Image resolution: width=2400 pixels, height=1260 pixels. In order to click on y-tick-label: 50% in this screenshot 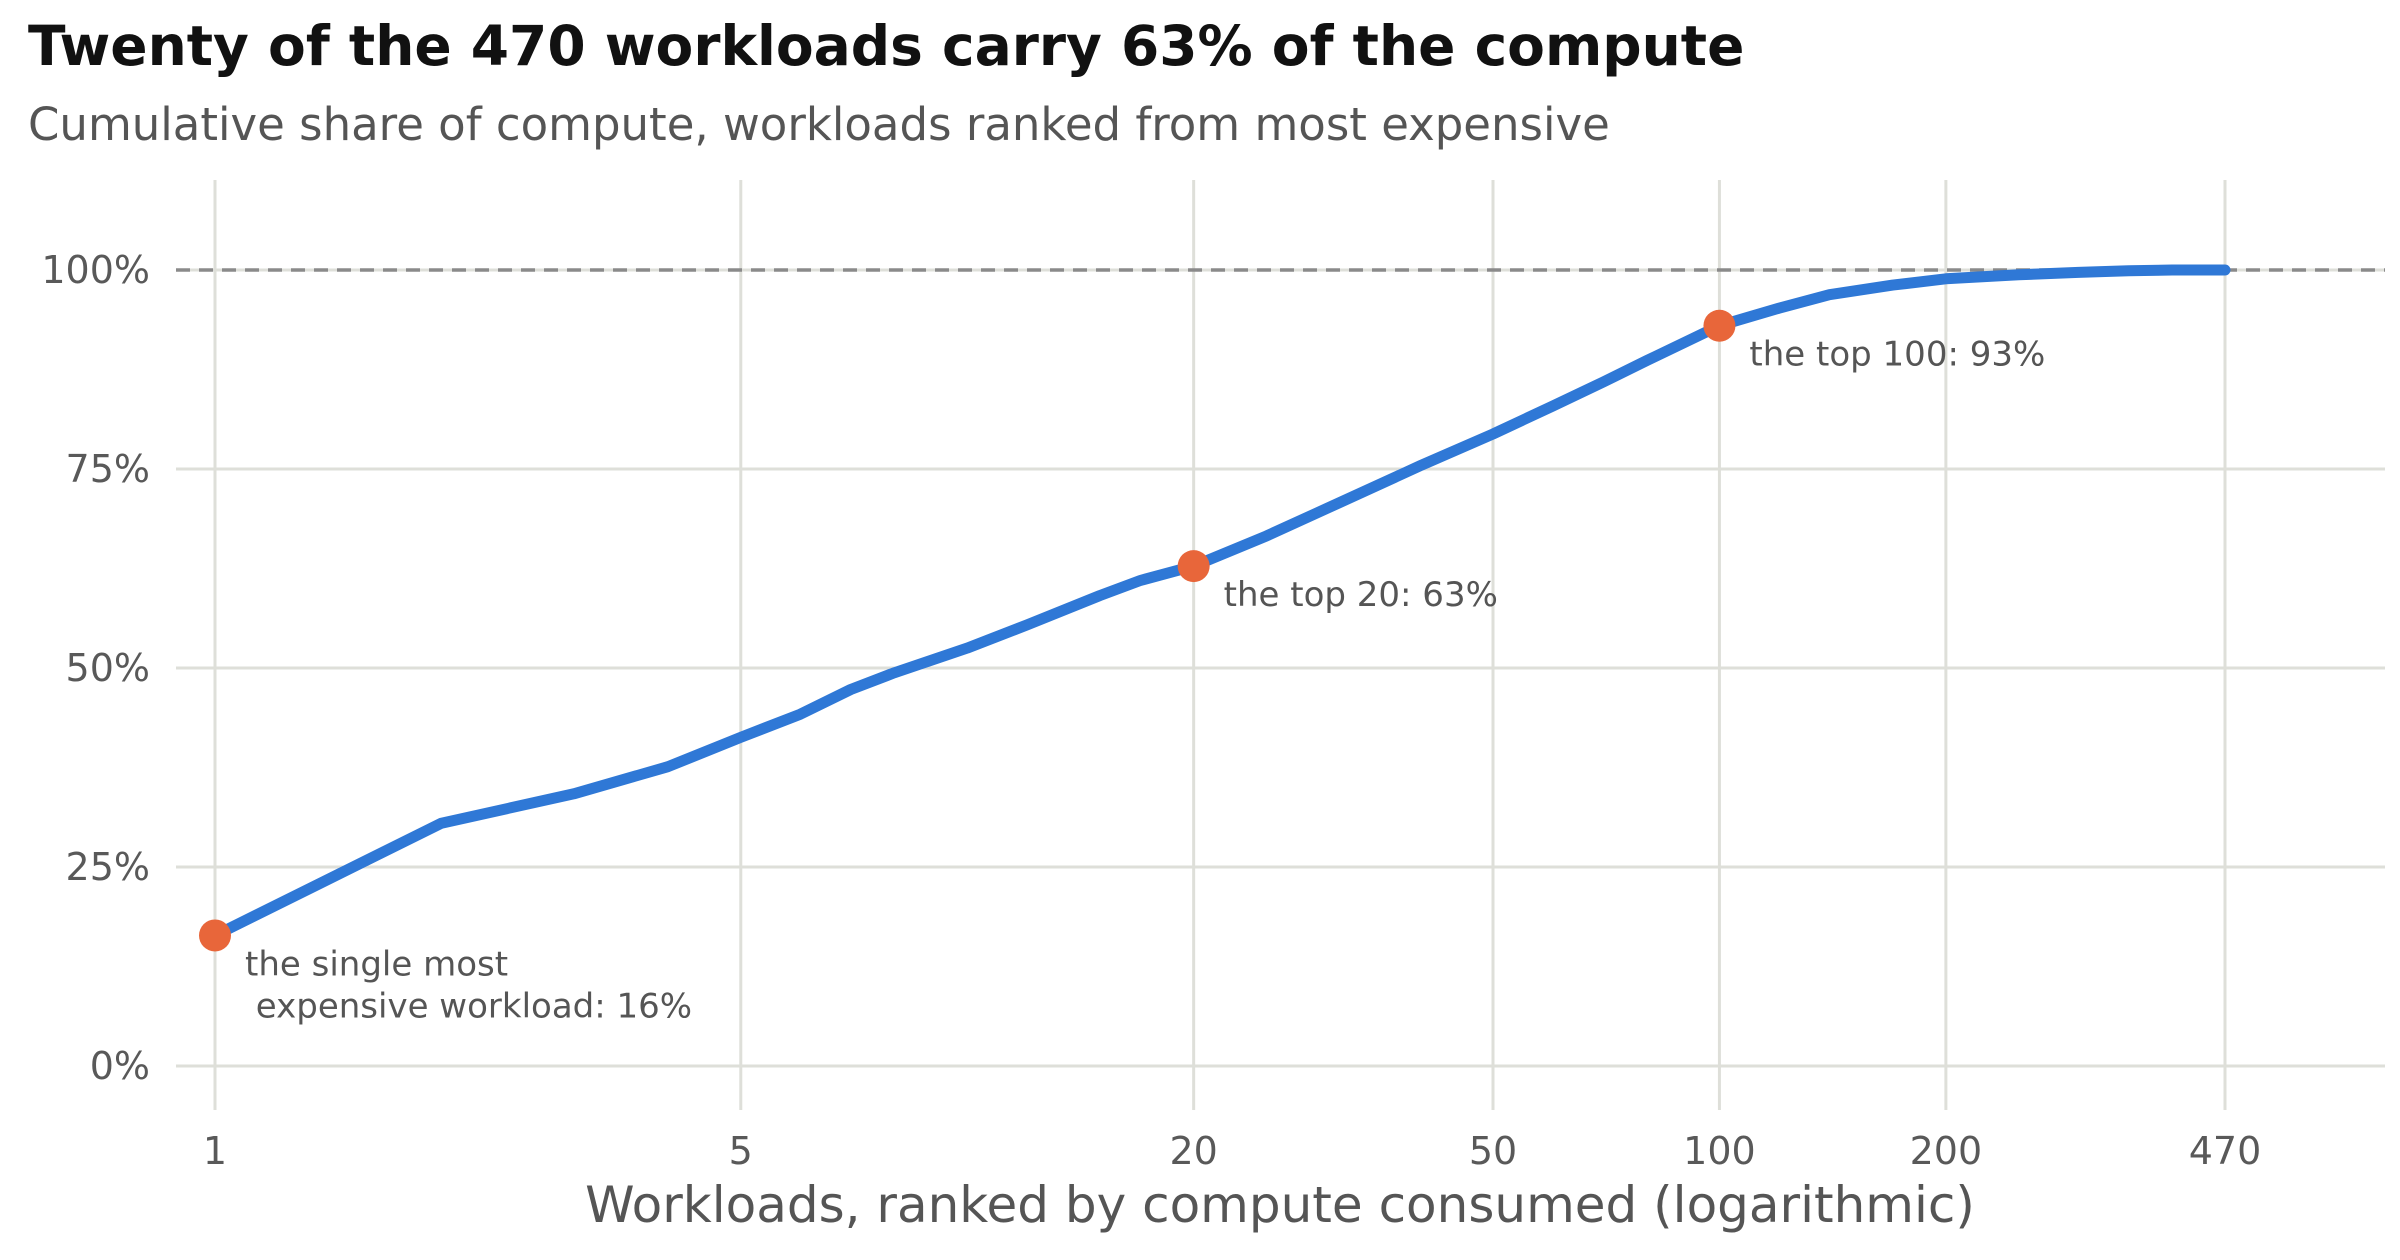, I will do `click(108, 668)`.